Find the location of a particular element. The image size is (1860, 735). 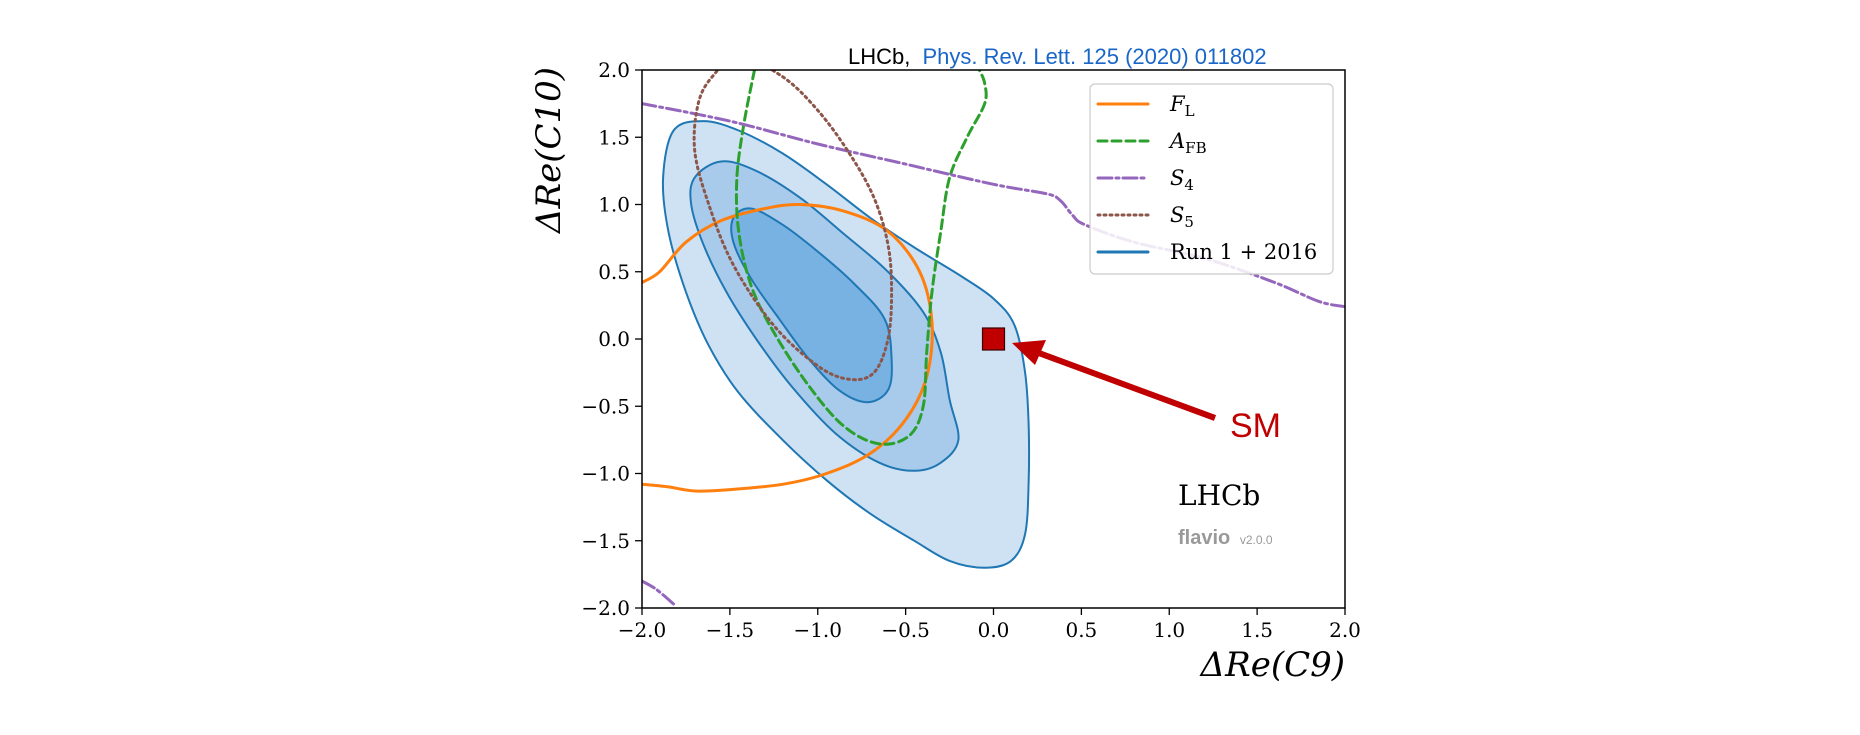

line-s5 is located at coordinates (793, 226).